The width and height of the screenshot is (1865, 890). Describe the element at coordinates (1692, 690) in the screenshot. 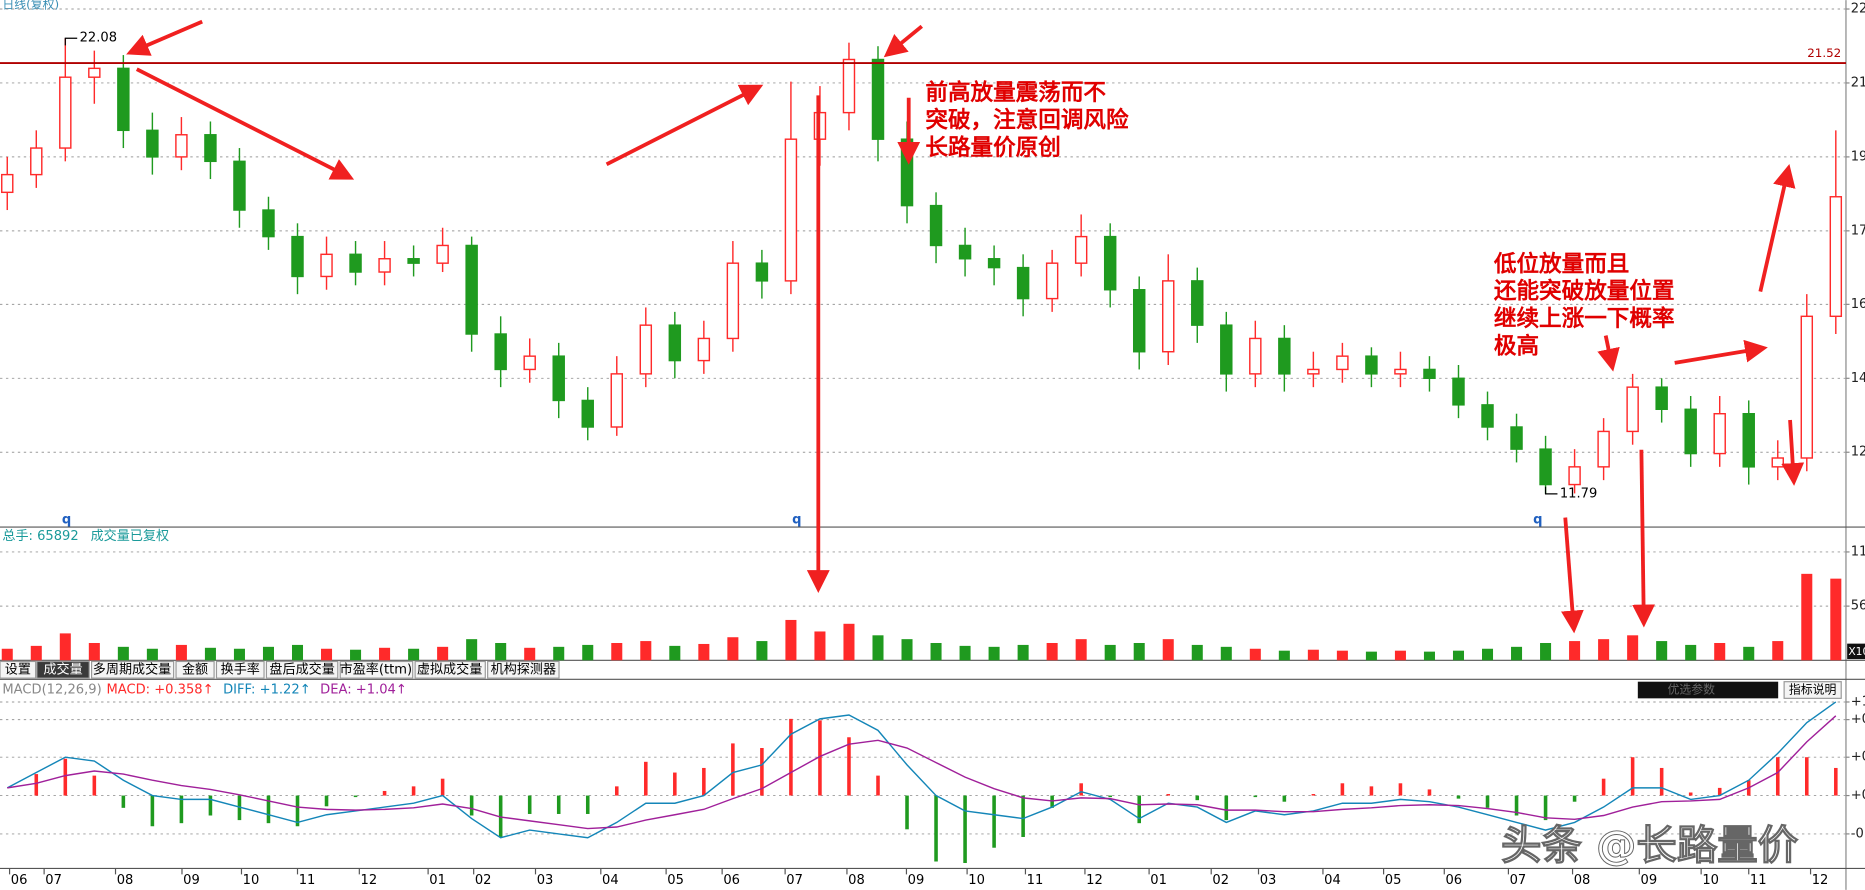

I see `param-label: 优选参数` at that location.